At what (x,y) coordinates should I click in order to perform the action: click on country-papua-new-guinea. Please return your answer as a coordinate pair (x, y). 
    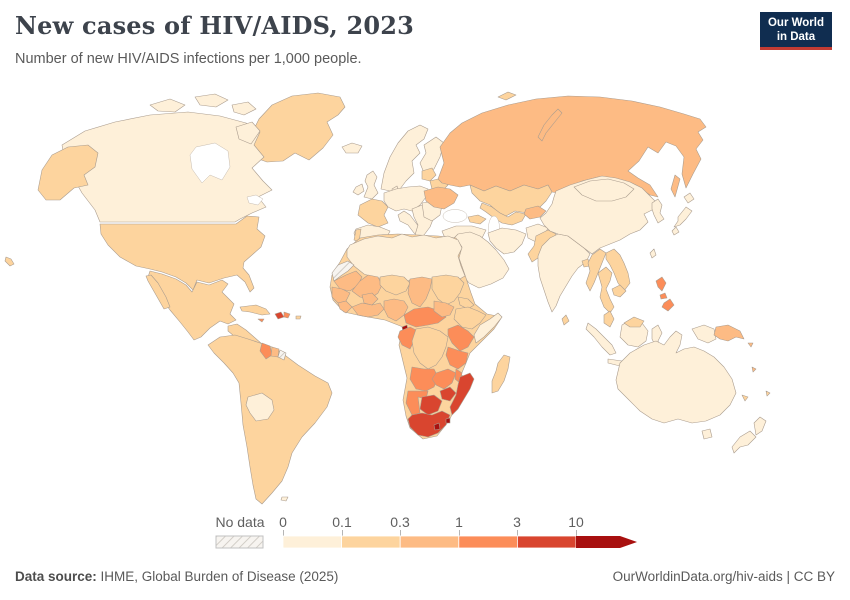
    Looking at the image, I should click on (729, 333).